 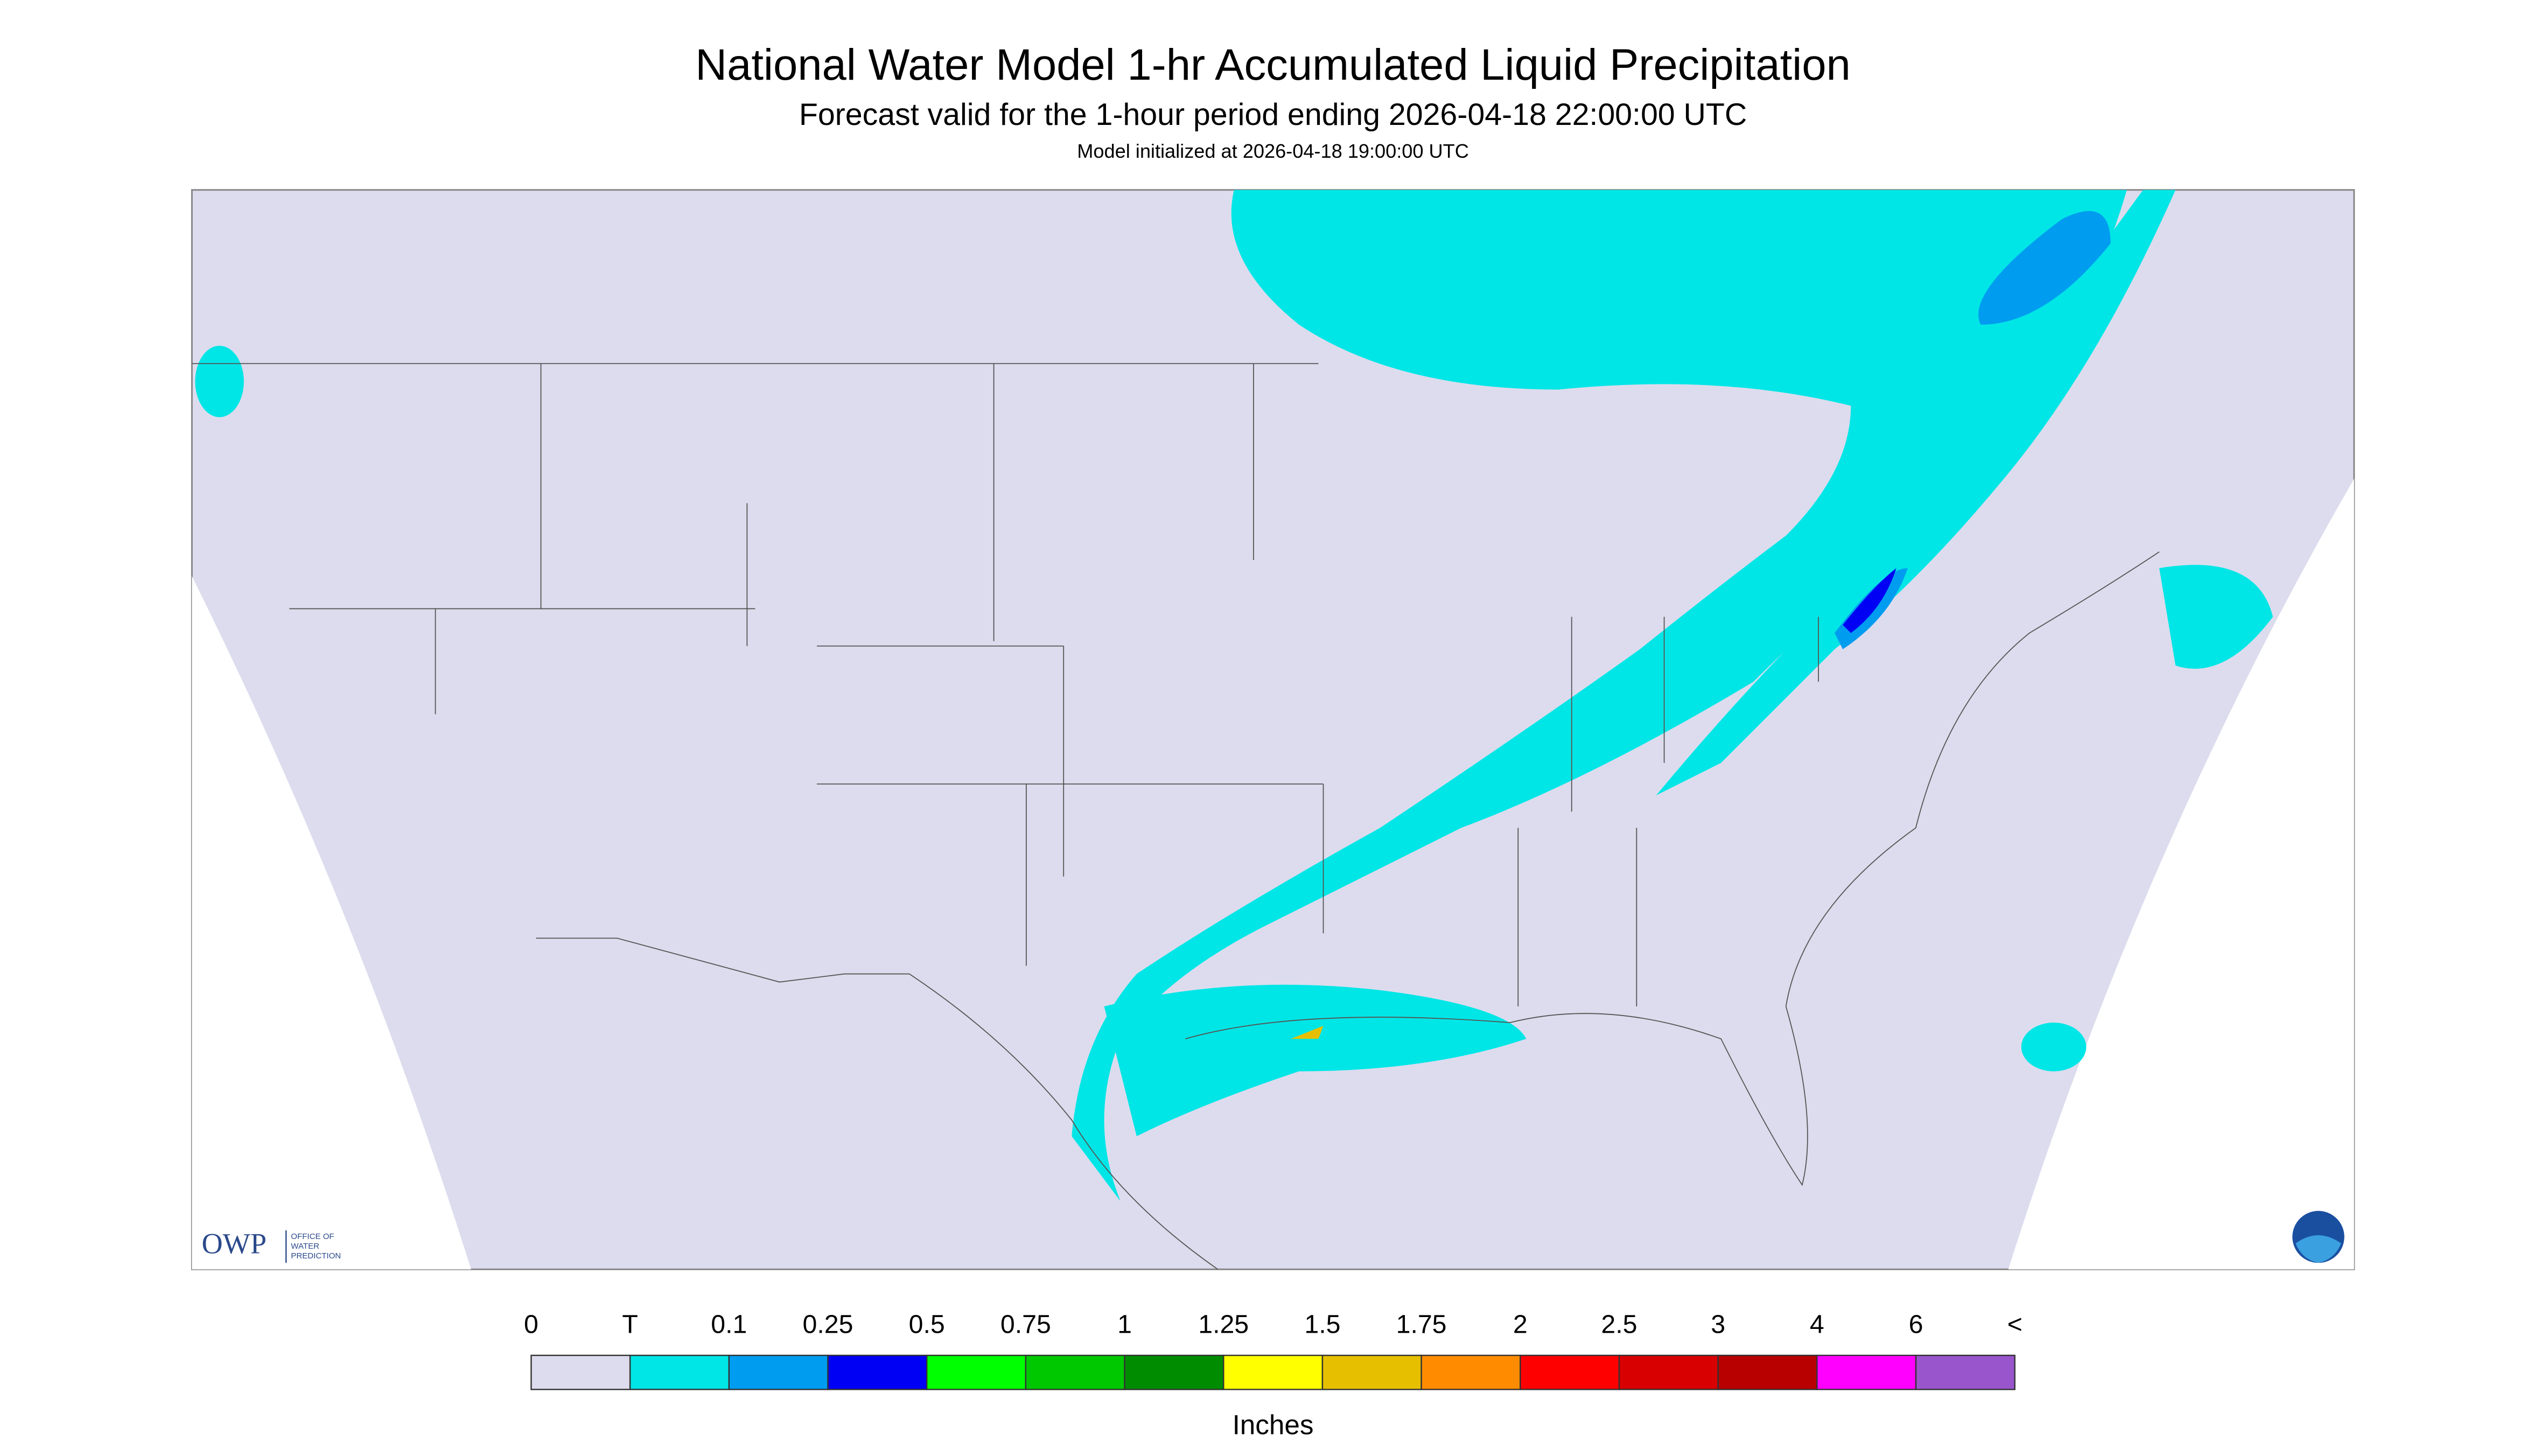 I want to click on logo-name: PREDICTION, so click(x=316, y=1256).